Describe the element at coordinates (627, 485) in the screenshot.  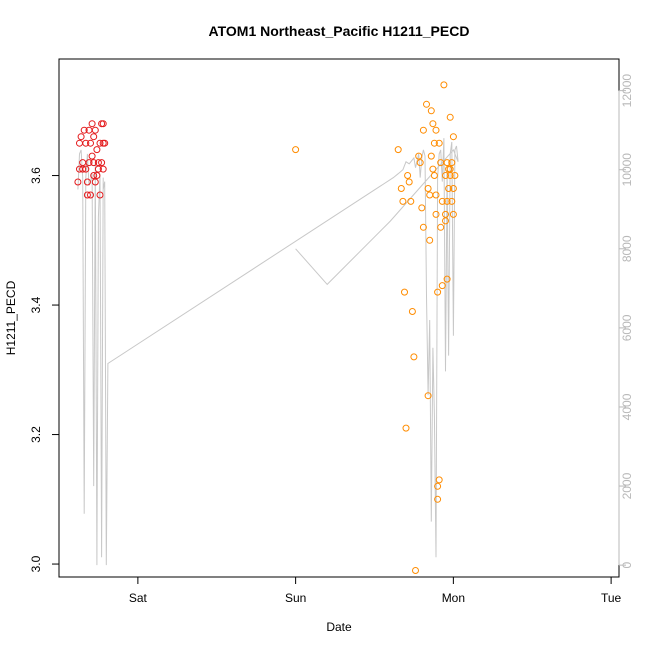
I see `right-tick-label: 2000` at that location.